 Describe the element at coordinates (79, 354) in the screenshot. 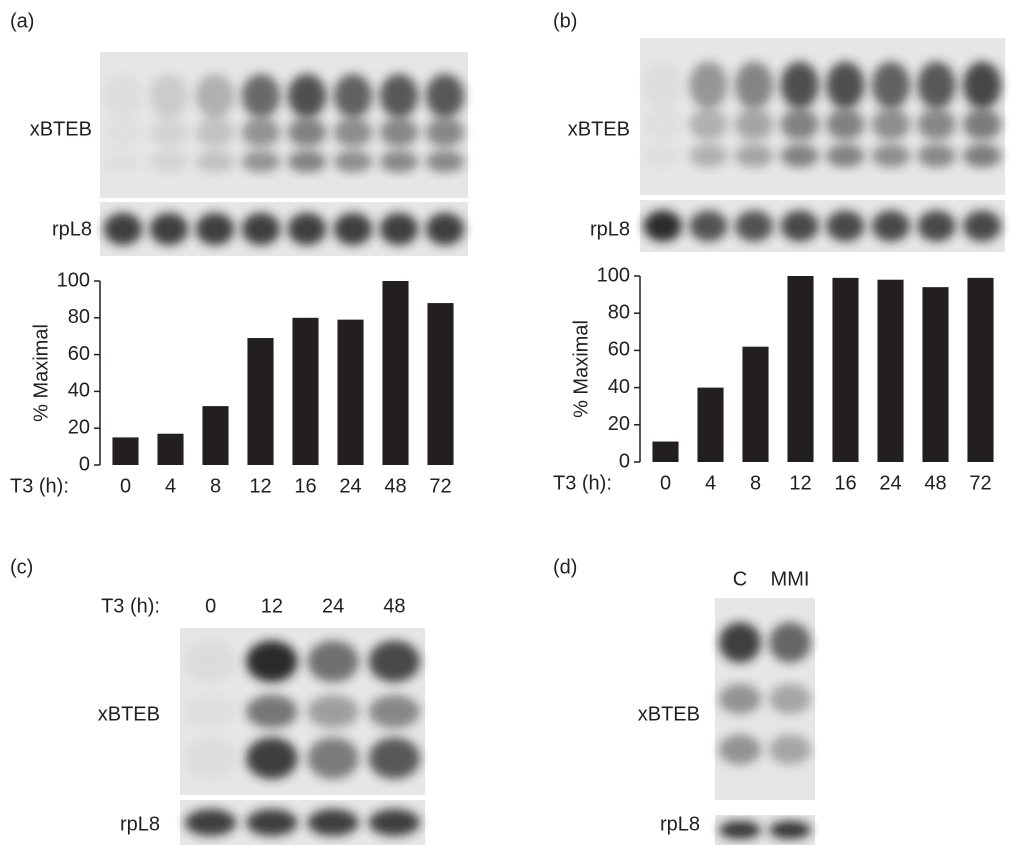

I see `y-tick-label: 60` at that location.